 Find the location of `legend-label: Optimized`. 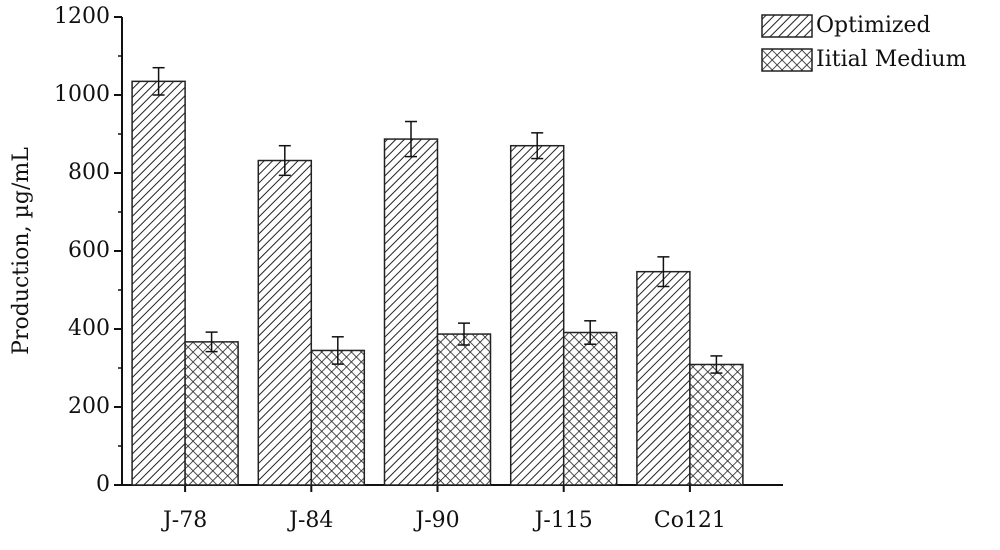

legend-label: Optimized is located at coordinates (873, 25).